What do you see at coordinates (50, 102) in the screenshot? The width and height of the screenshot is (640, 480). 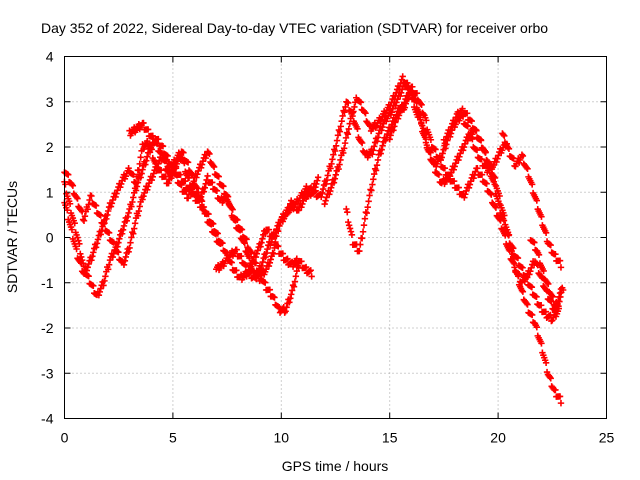 I see `y-tick-label: 3` at bounding box center [50, 102].